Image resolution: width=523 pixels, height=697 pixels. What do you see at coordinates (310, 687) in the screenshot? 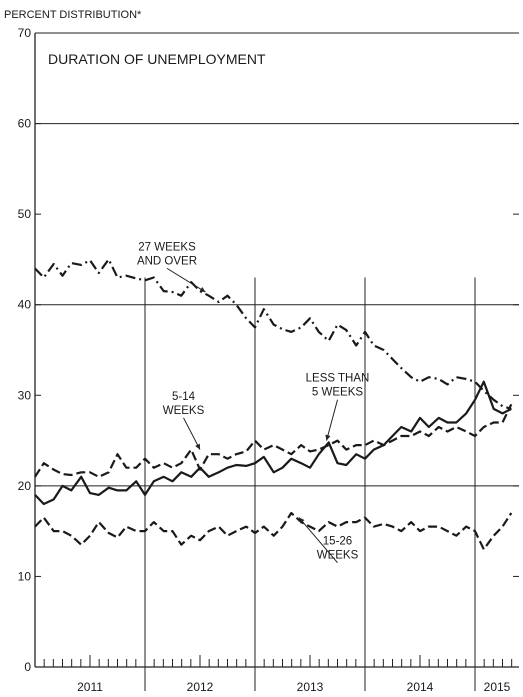
I see `x-tick-label-2013: 2013` at bounding box center [310, 687].